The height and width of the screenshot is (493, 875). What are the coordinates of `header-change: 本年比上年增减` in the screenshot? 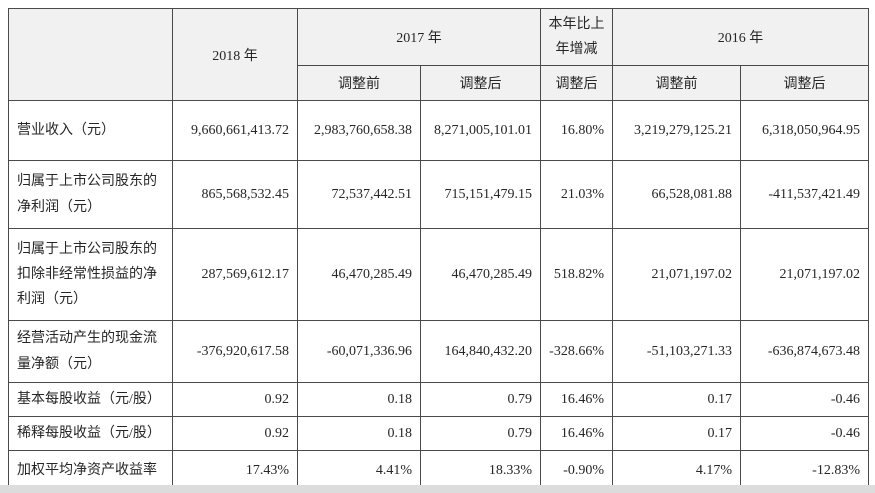 It's located at (576, 37).